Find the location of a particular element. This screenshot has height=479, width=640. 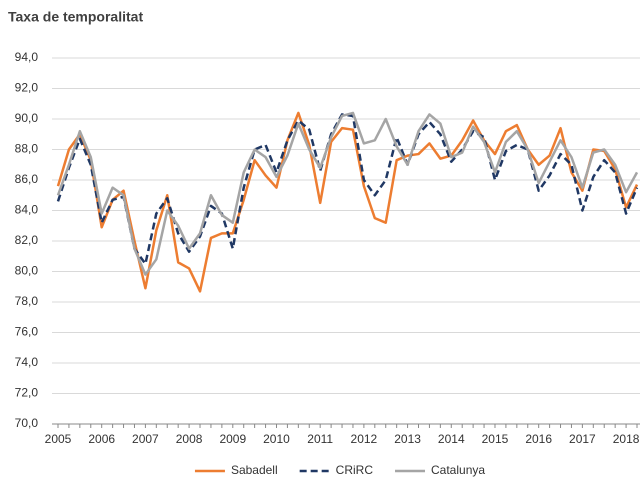

x-tick-label: 2010 is located at coordinates (276, 439).